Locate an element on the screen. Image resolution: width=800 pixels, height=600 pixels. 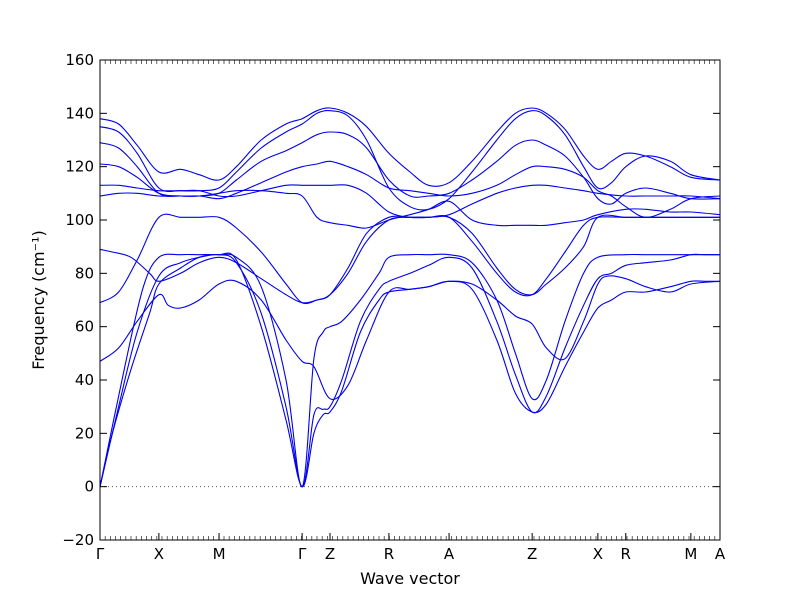
y-tick-label: 80 is located at coordinates (84, 273).